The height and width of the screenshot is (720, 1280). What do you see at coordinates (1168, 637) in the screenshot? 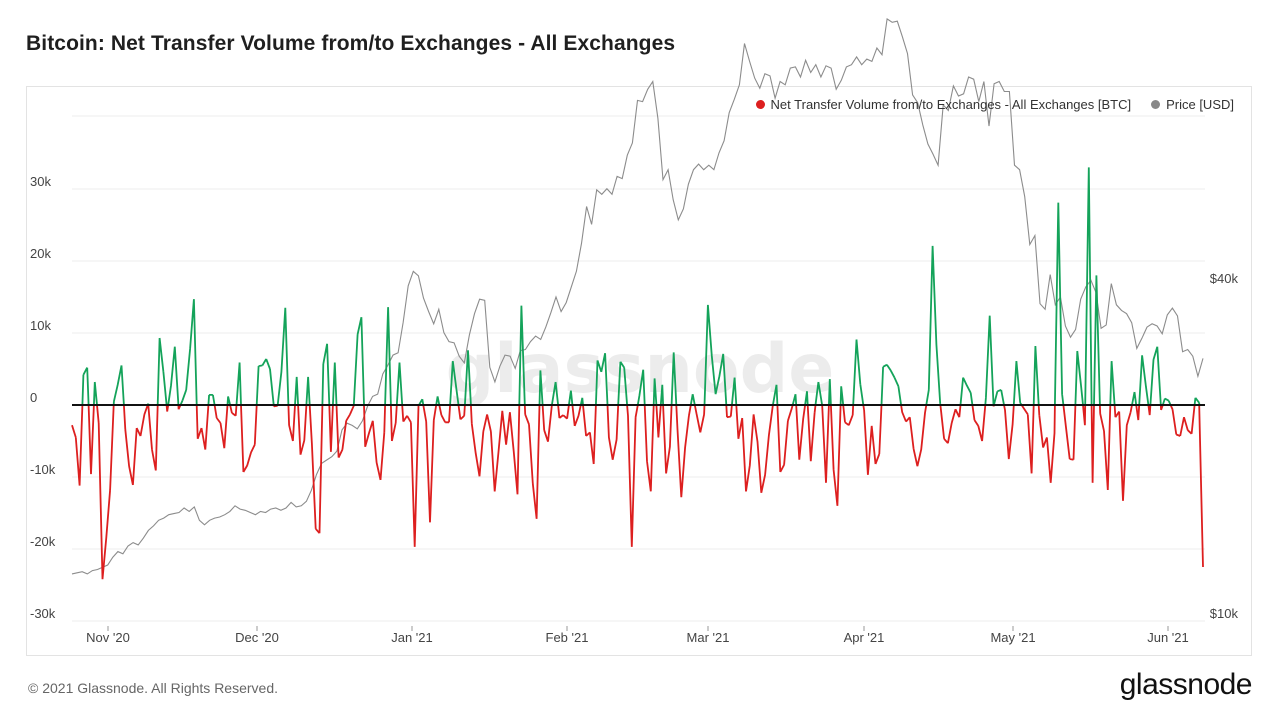
I see `x-tick-label: Jun '21` at bounding box center [1168, 637].